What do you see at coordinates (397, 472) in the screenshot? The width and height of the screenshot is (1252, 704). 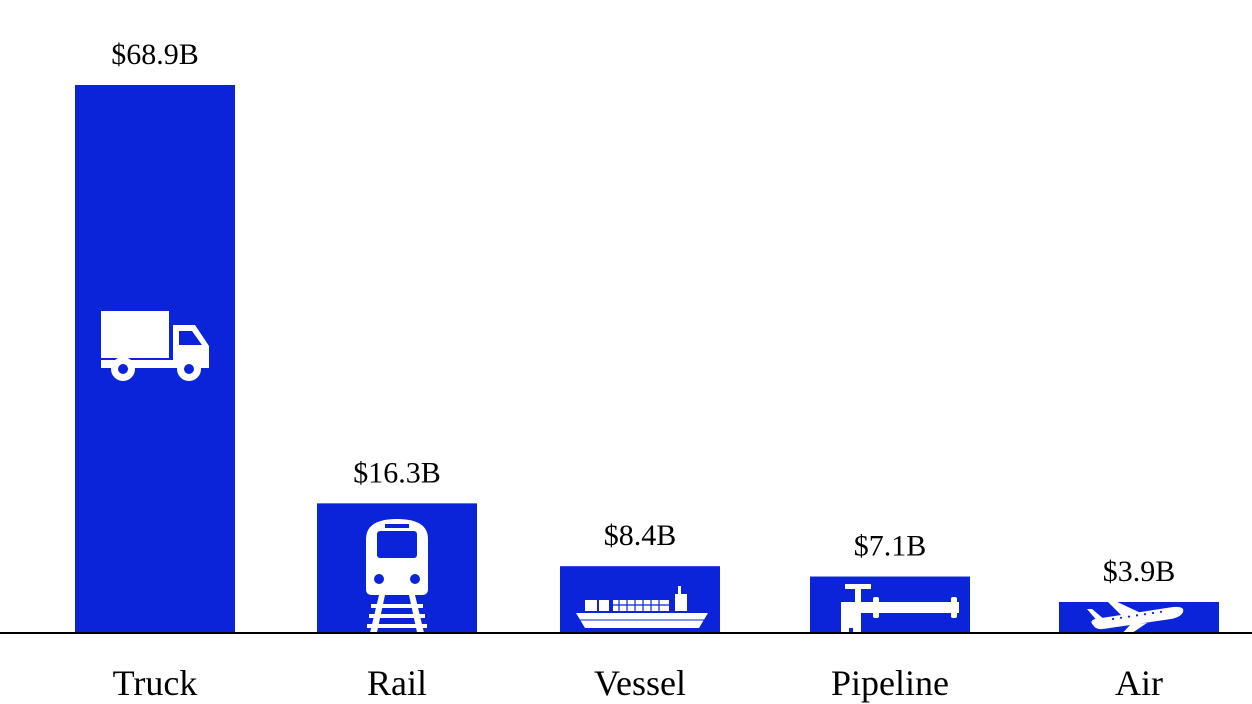 I see `value-label-rail: $16.3B` at bounding box center [397, 472].